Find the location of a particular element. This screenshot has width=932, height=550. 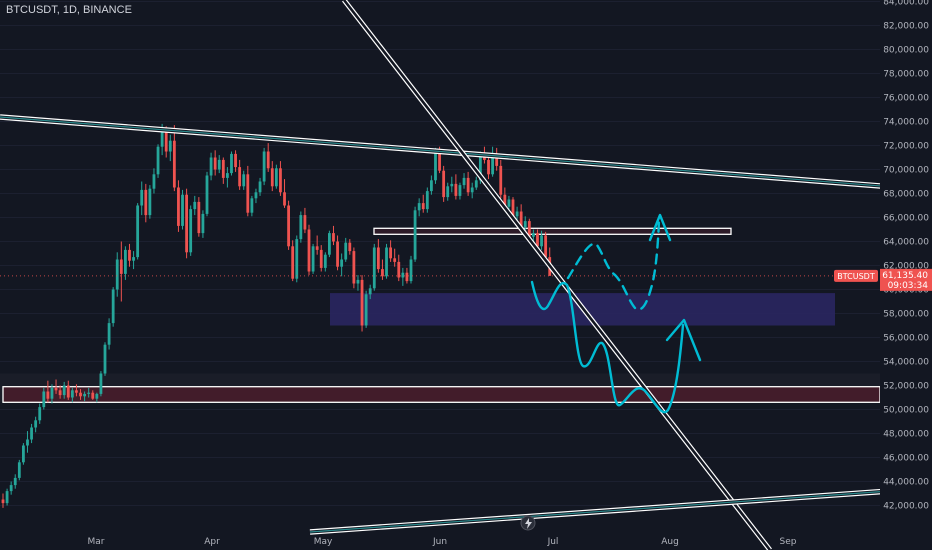

support-zone is located at coordinates (441, 394).